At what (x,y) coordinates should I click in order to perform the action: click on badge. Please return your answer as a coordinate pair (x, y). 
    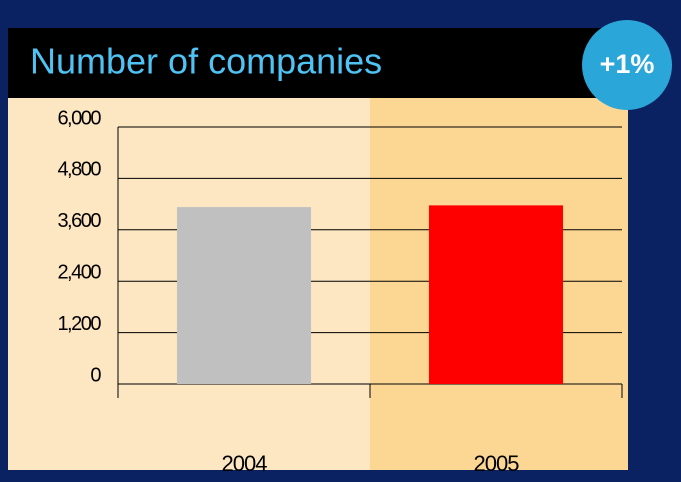
    Looking at the image, I should click on (627, 65).